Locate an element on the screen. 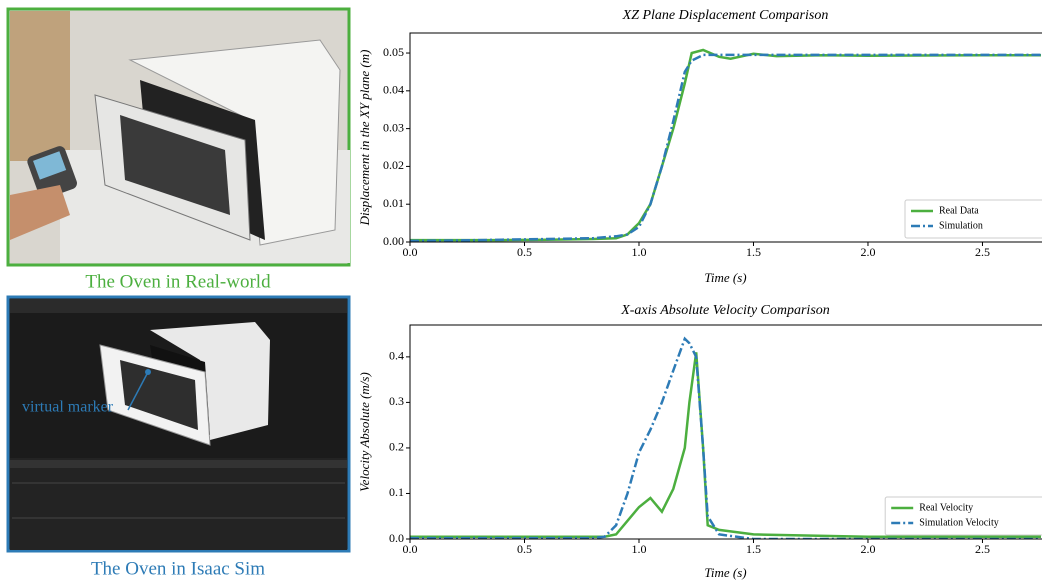 The width and height of the screenshot is (1042, 588). y-axis-label: Velocity Absolute (m/s) is located at coordinates (364, 432).